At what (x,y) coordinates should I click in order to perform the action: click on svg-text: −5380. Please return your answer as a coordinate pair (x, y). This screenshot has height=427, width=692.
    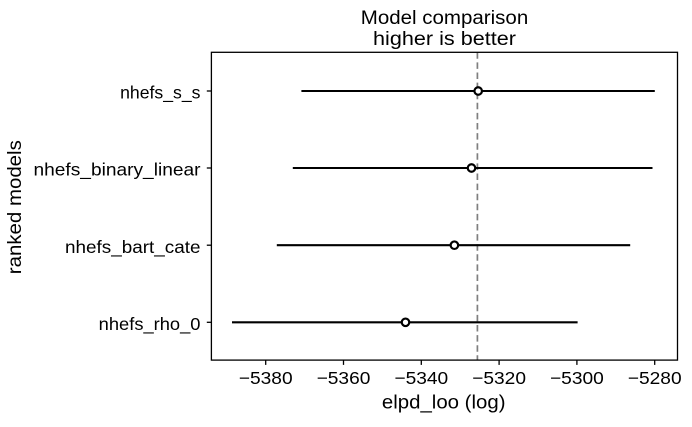
    Looking at the image, I should click on (266, 378).